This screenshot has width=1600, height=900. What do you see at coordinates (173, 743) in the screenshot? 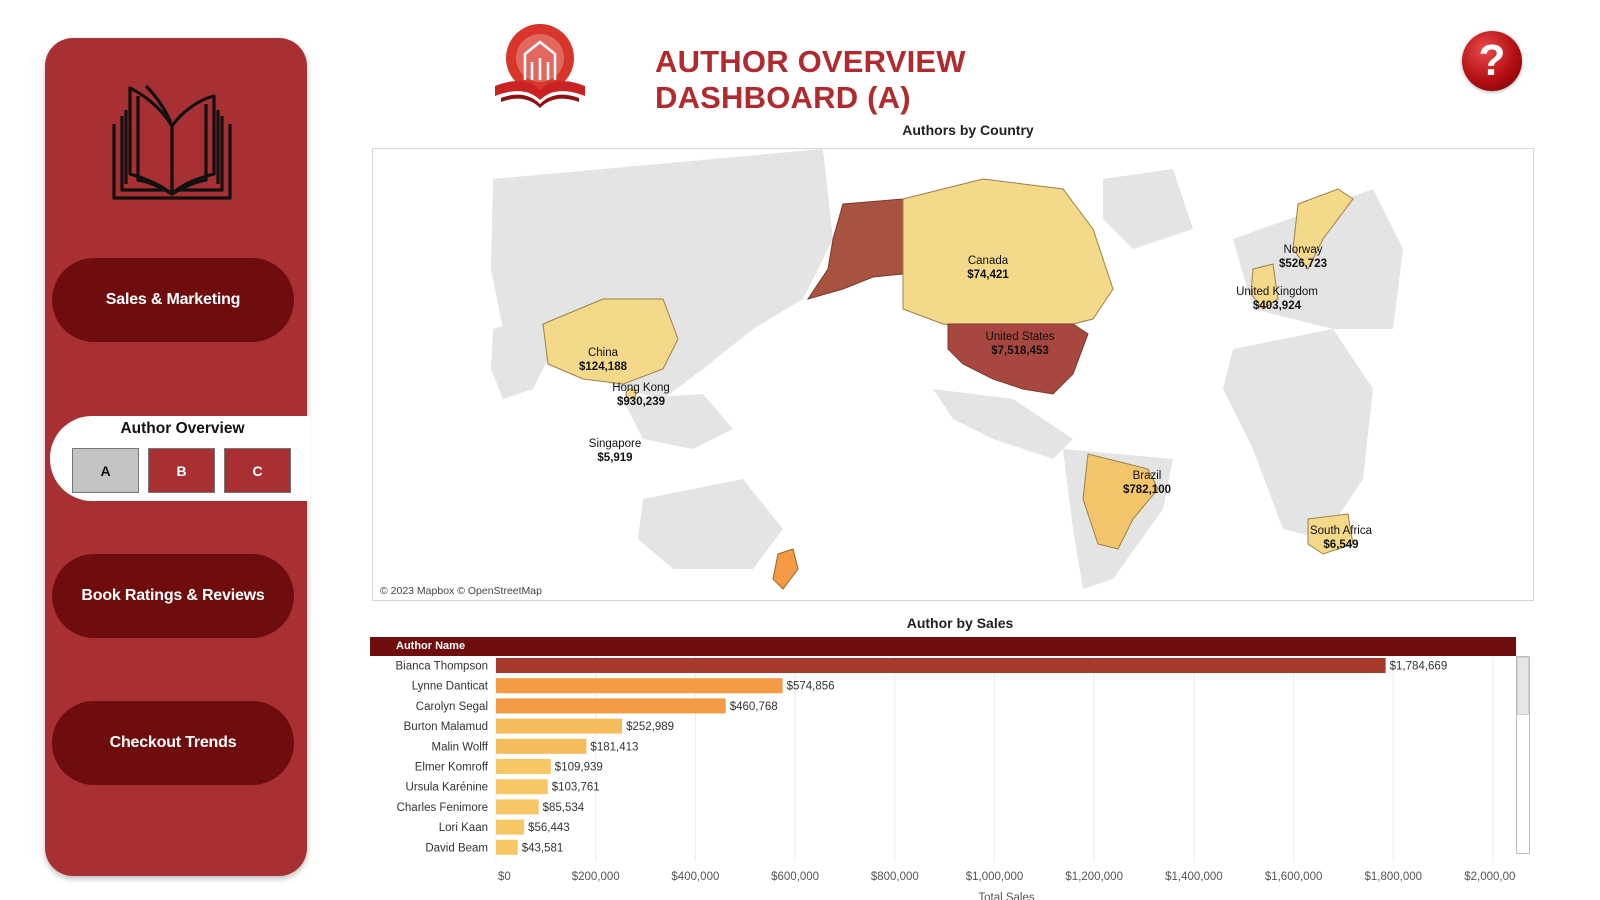
I see `nav-checkout-trends-button: Checkout Trends` at bounding box center [173, 743].